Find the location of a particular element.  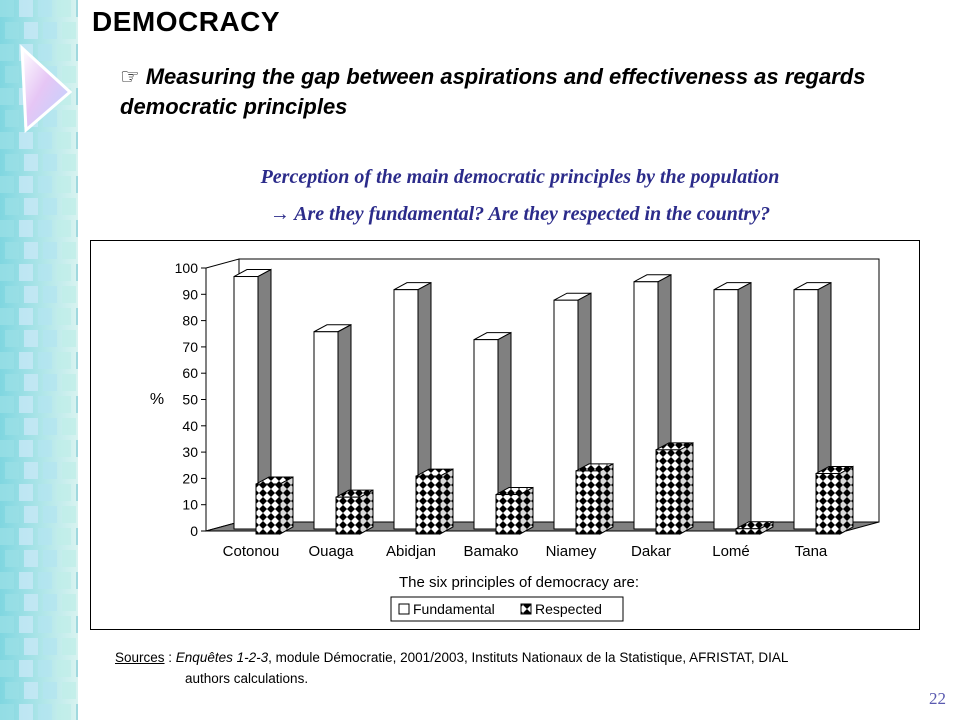

x-tick-label: Bamako is located at coordinates (490, 551).